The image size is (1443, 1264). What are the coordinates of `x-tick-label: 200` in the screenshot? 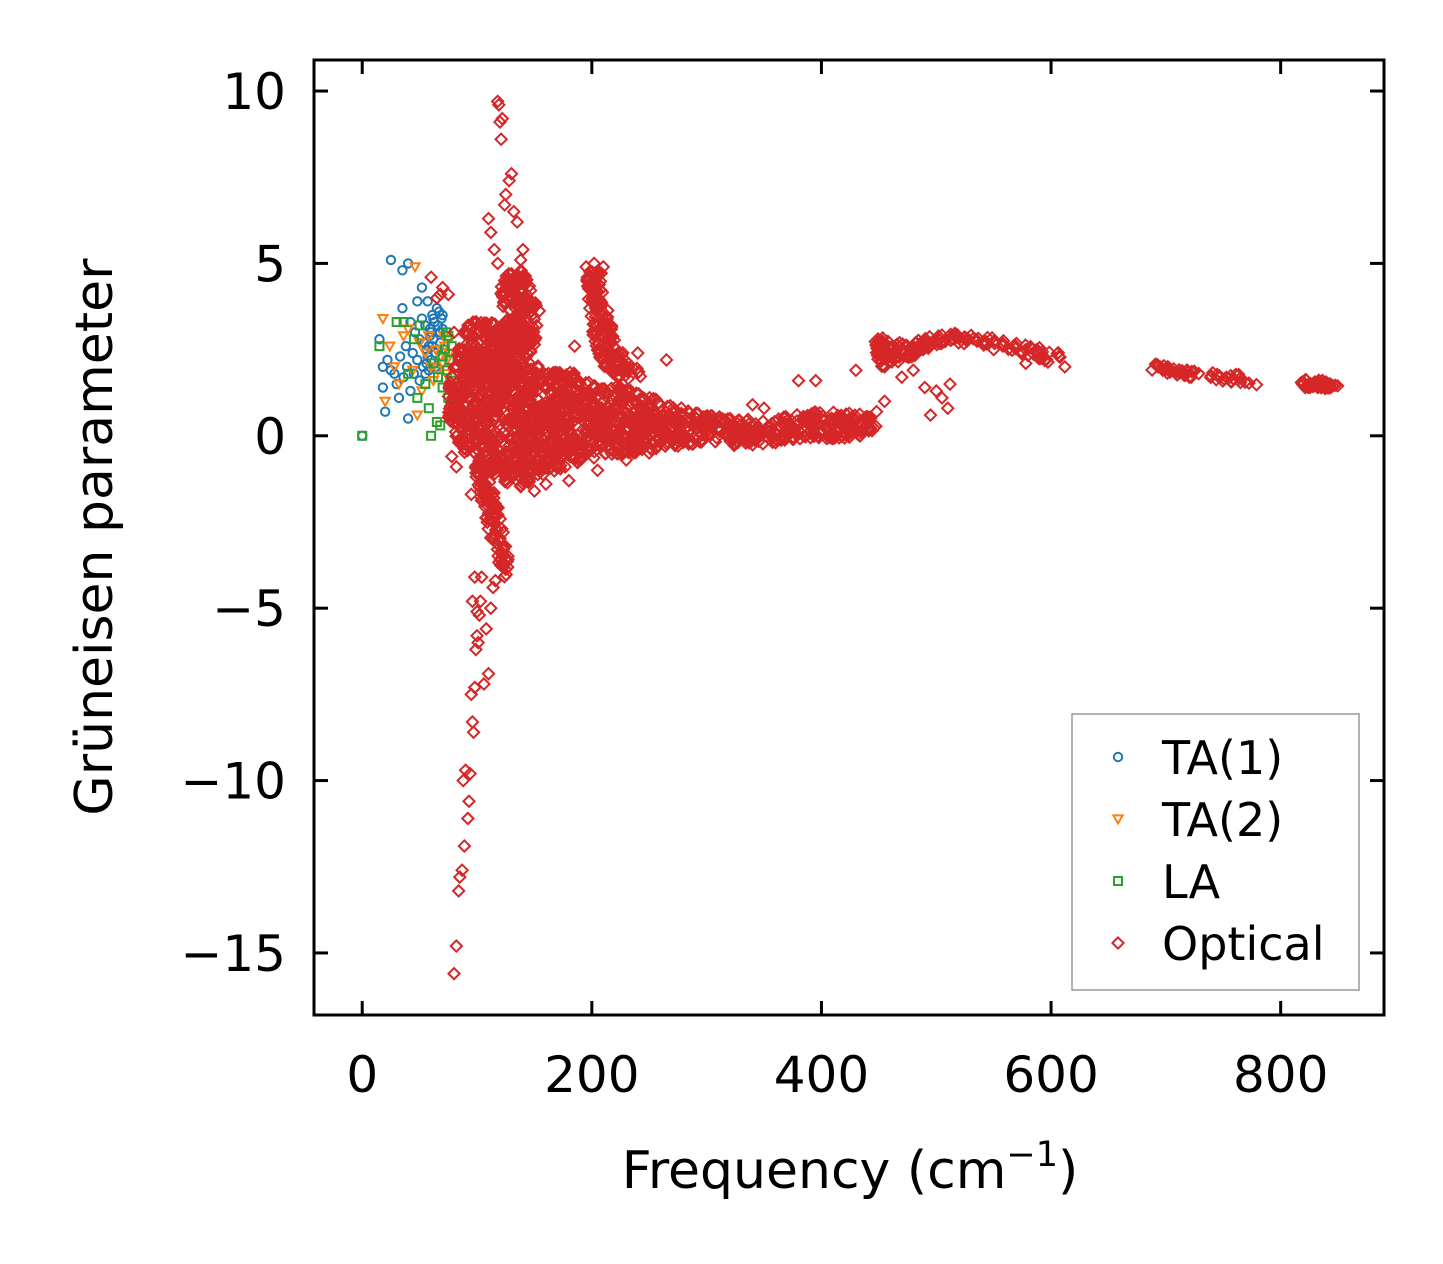 It's located at (591, 1075).